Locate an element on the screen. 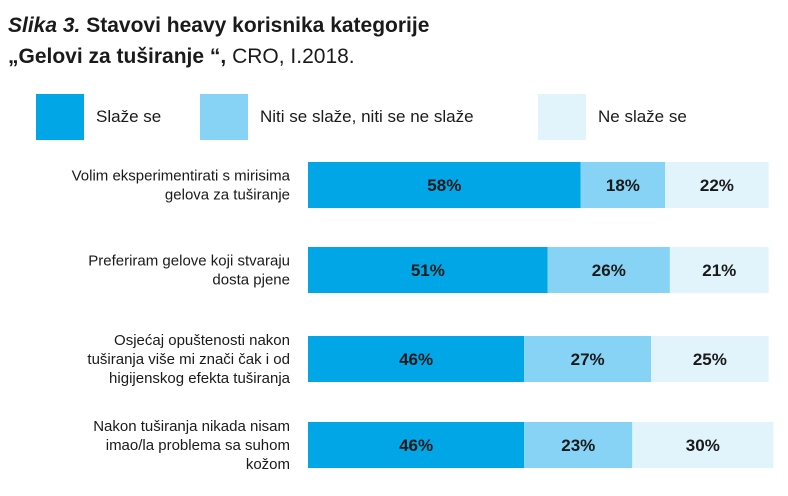 The image size is (788, 496). category-label-line: higijenskog efekta tuširanja is located at coordinates (200, 378).